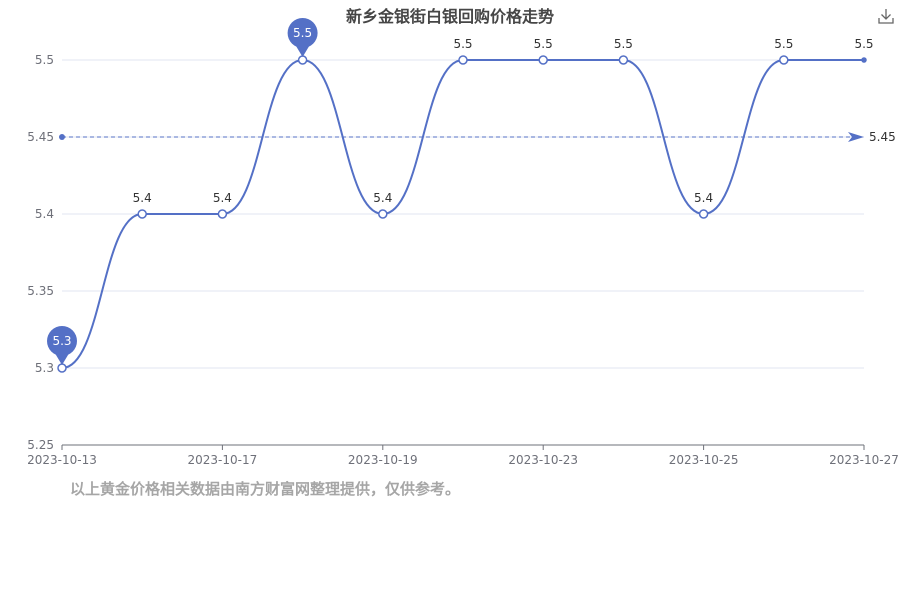 The width and height of the screenshot is (900, 600). Describe the element at coordinates (477, 137) in the screenshot. I see `average-line: 5.45` at that location.